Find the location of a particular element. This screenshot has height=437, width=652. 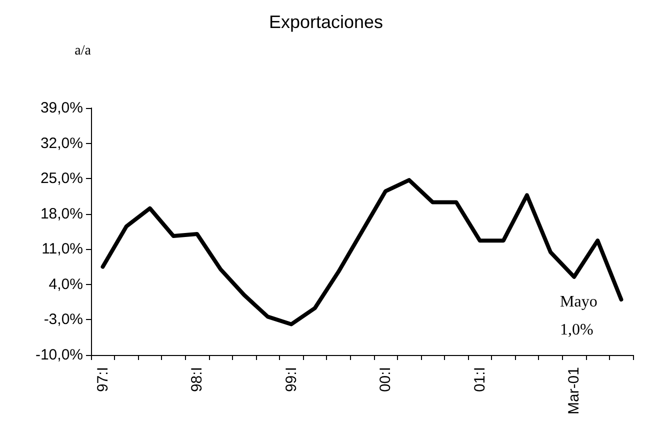

y-tick-label: 32,0% is located at coordinates (61, 143).